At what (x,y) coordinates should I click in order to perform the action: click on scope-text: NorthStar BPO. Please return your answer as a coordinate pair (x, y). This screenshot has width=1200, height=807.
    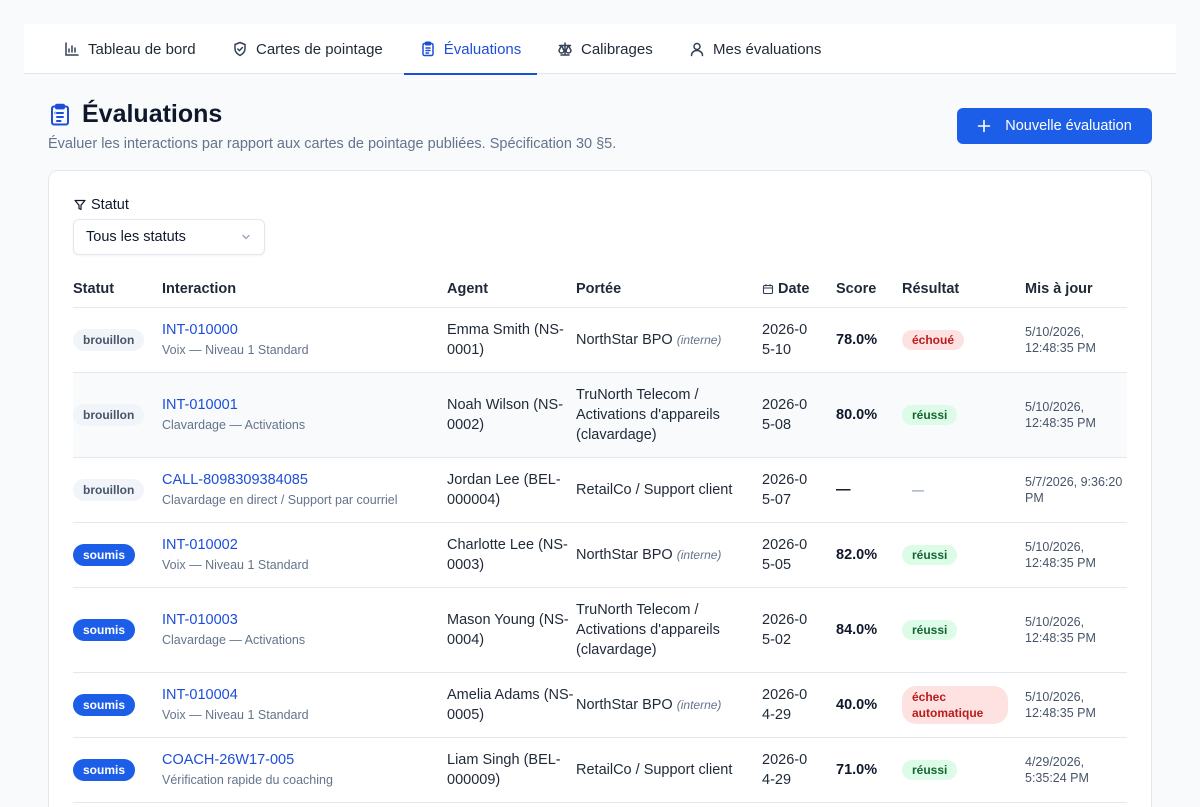
    Looking at the image, I should click on (624, 339).